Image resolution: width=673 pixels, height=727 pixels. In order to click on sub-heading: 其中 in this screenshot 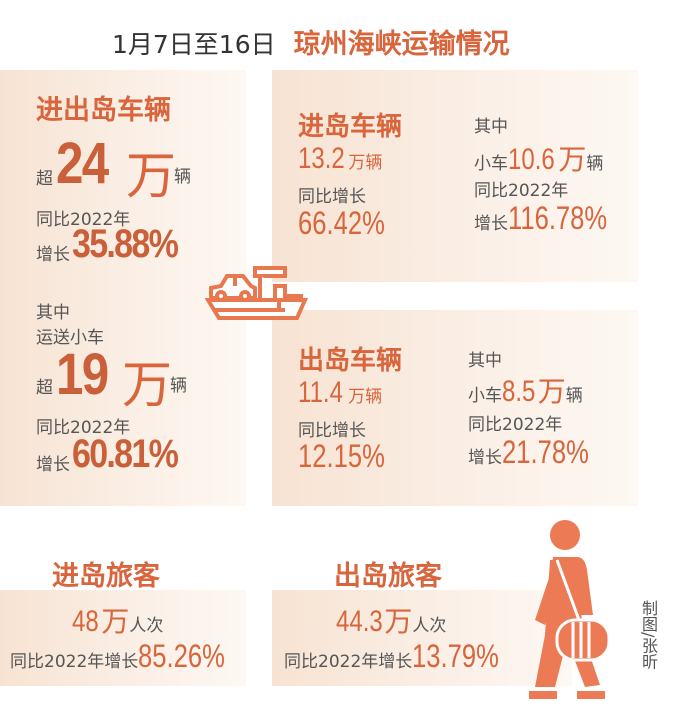, I will do `click(53, 313)`.